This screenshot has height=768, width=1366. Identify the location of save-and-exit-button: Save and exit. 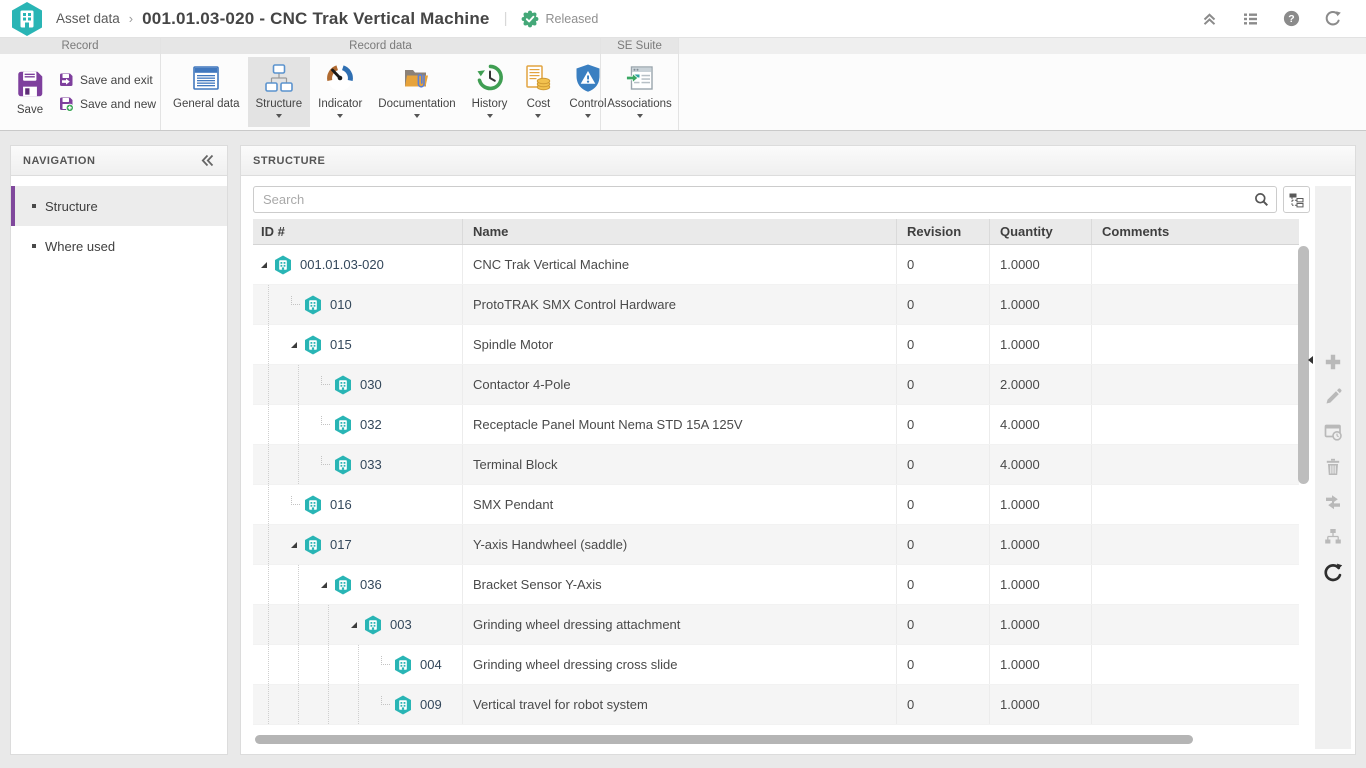
(107, 80).